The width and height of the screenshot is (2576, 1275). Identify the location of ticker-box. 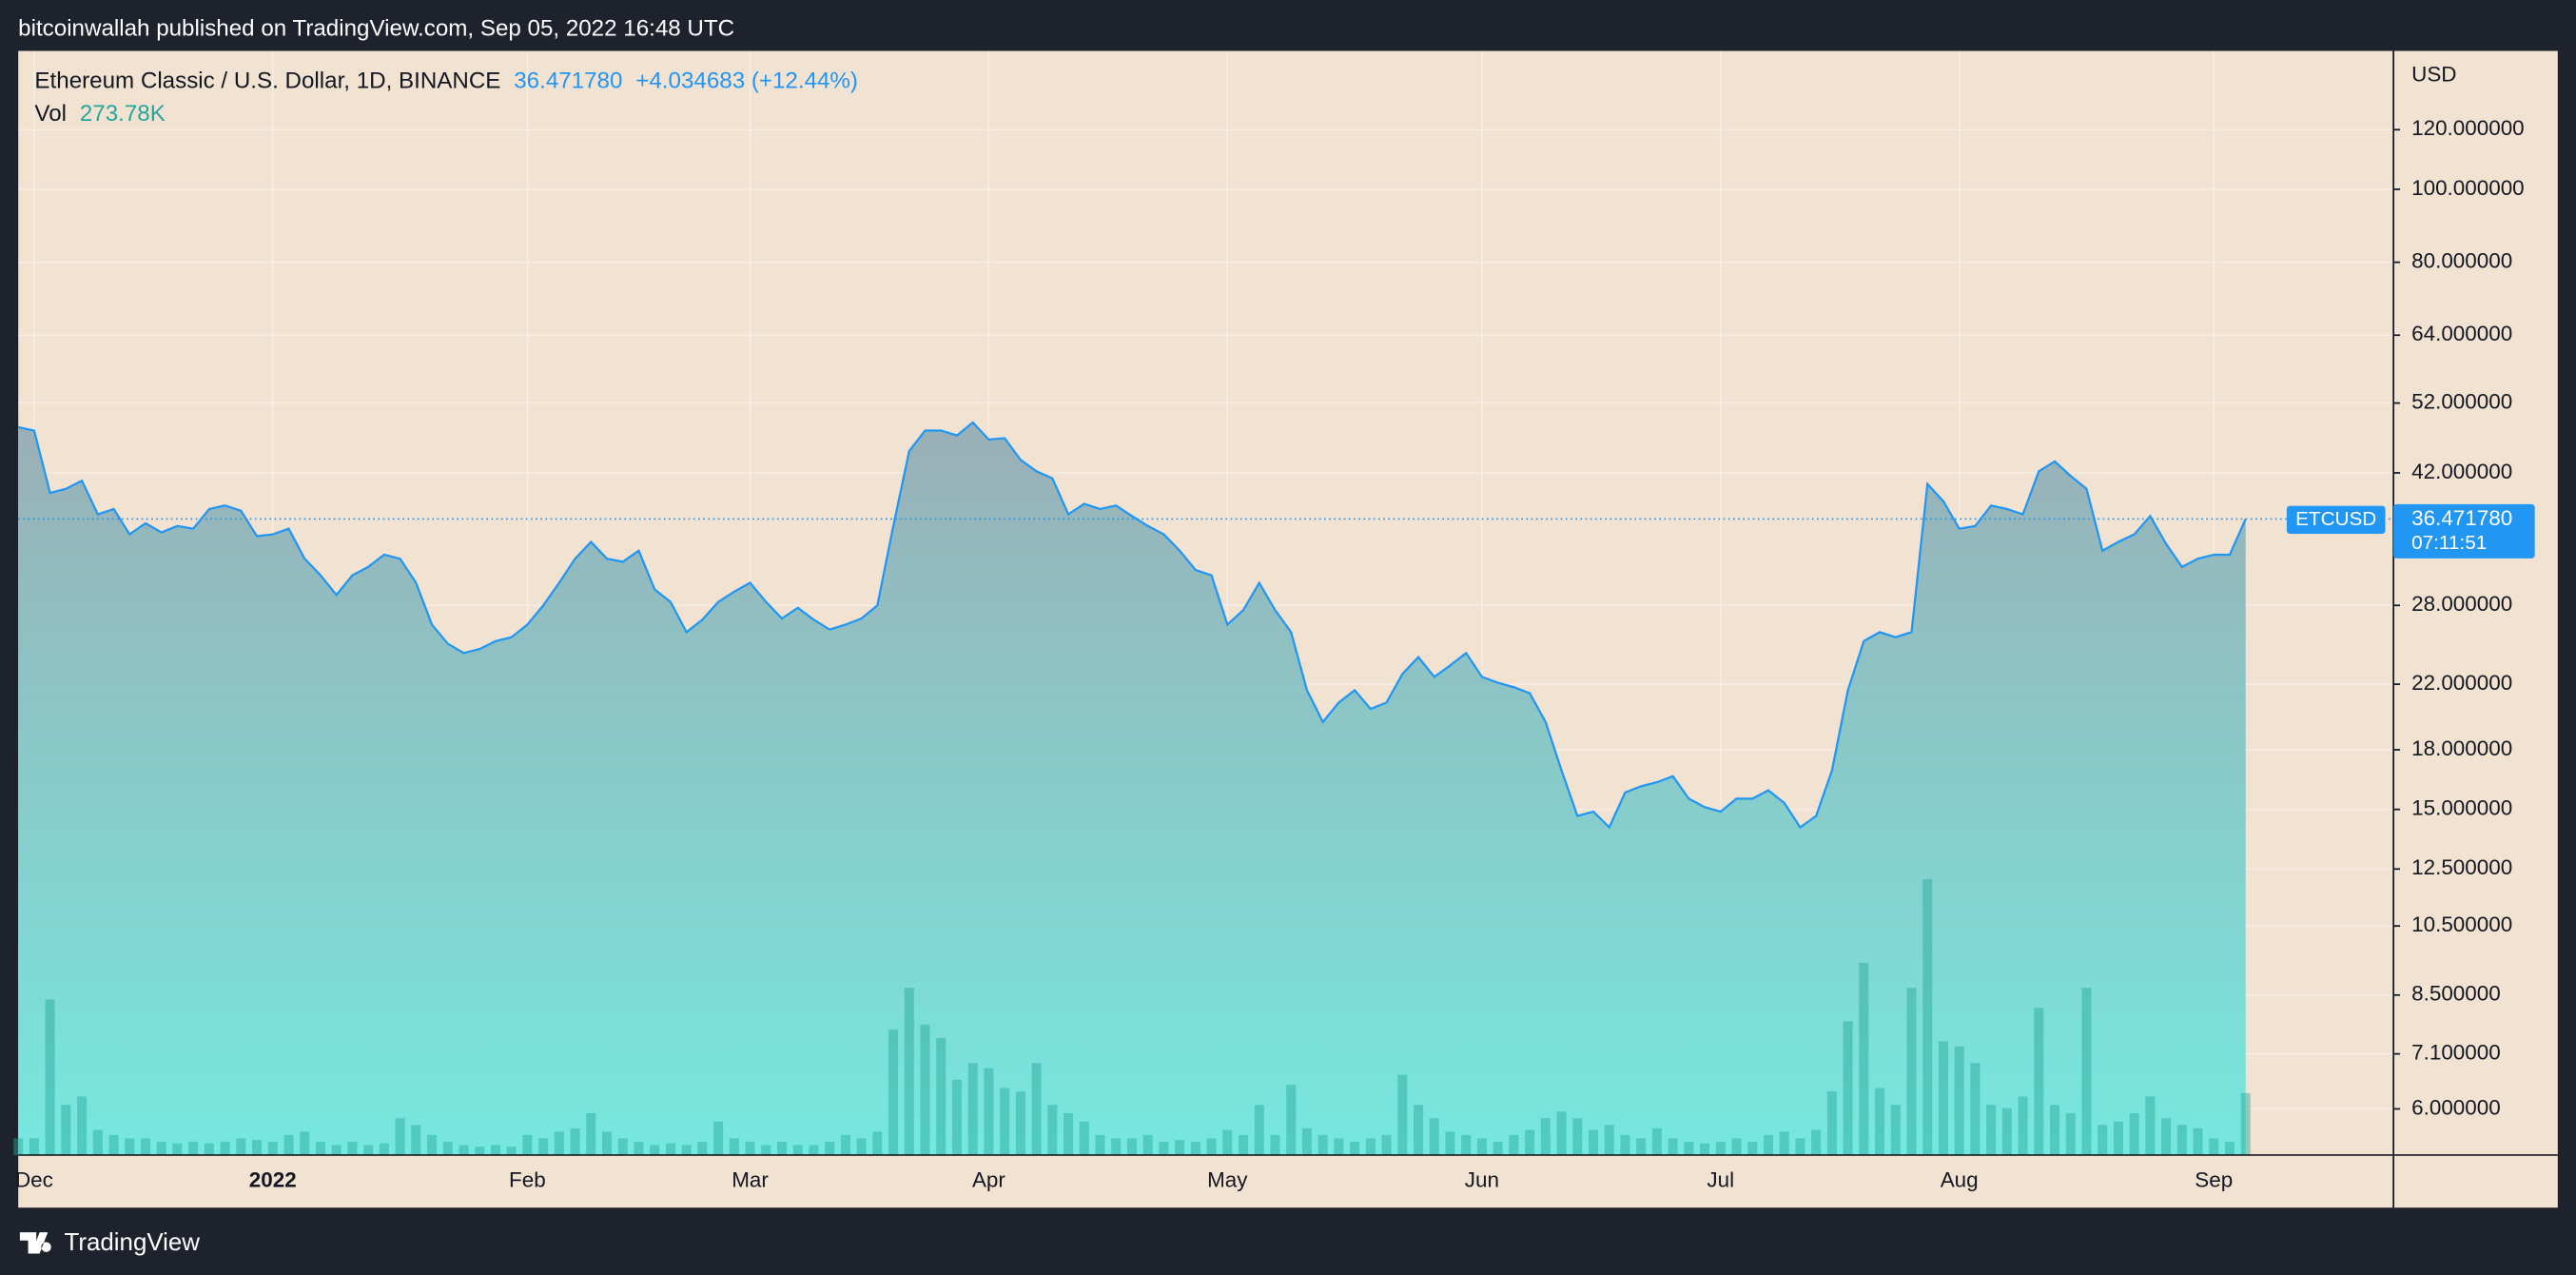
(2336, 519).